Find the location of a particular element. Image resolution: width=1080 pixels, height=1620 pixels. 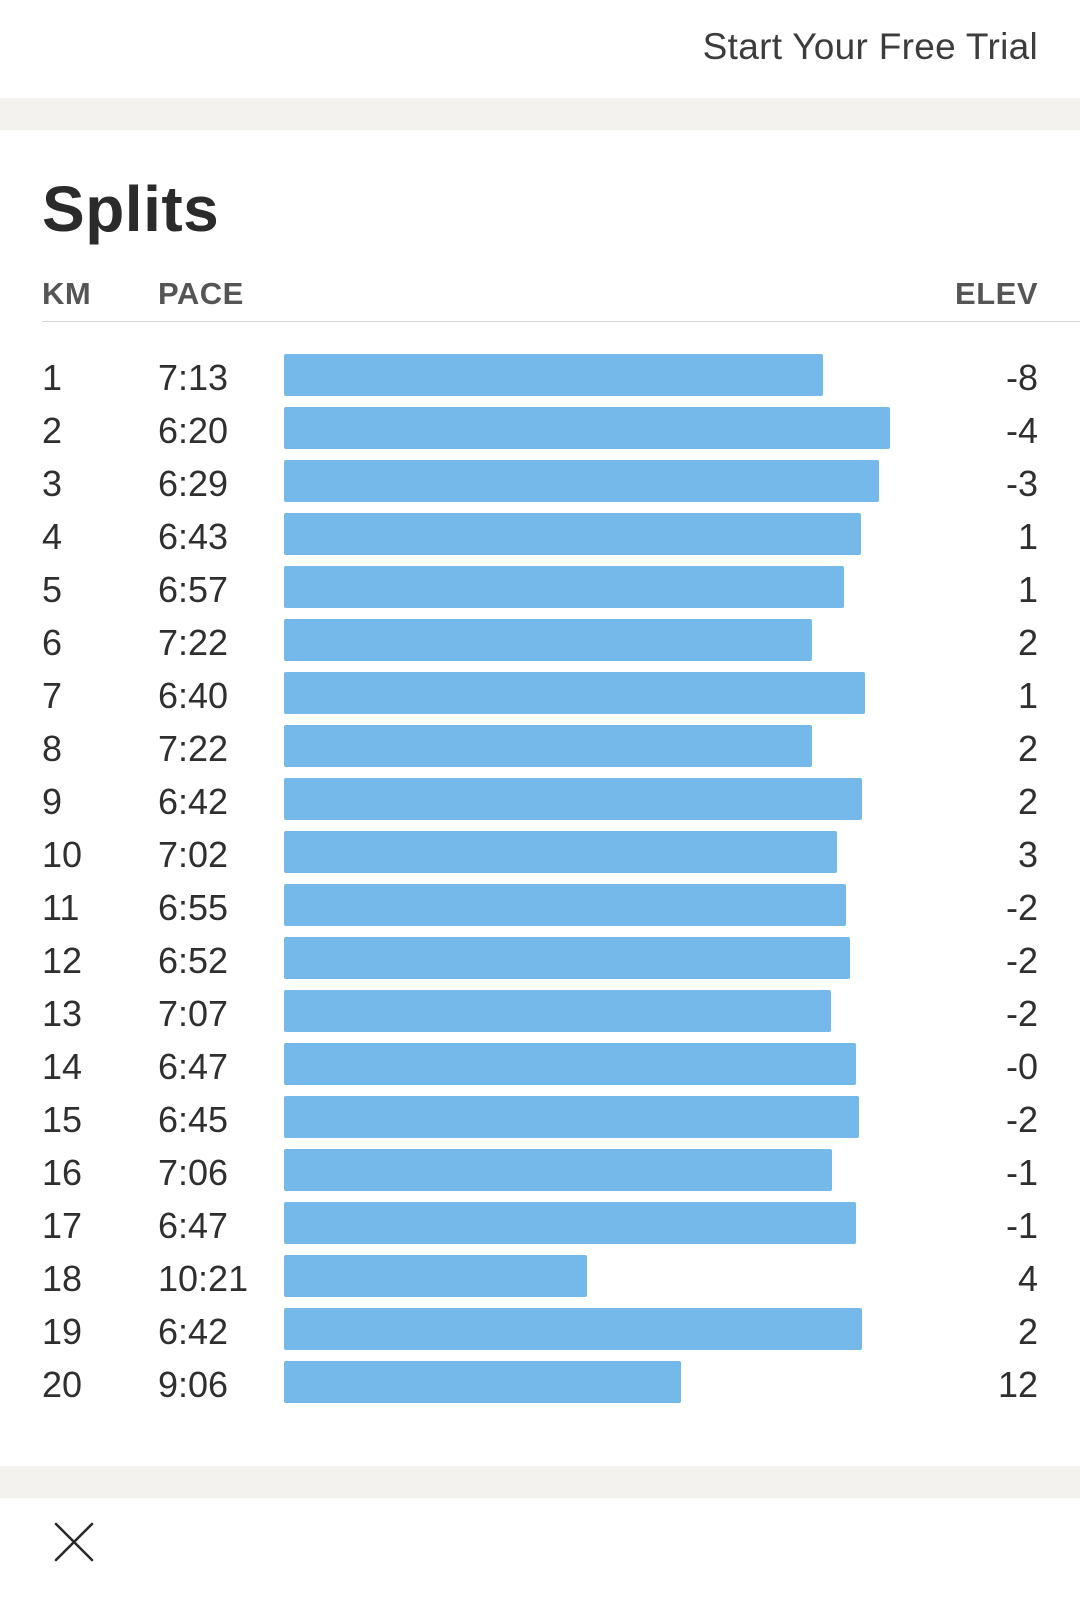

split-pace: 6:57 is located at coordinates (193, 589).